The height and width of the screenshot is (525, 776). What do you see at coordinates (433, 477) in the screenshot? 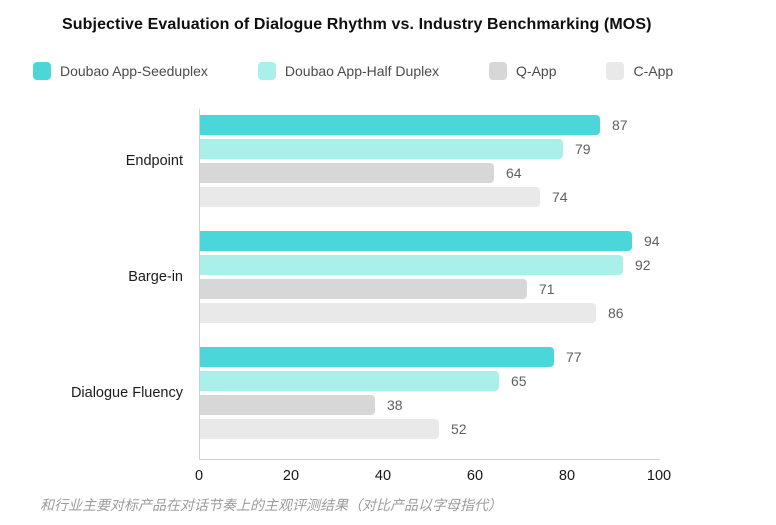
I see `x-axis-ticks: 0 20 40 60 80 100` at bounding box center [433, 477].